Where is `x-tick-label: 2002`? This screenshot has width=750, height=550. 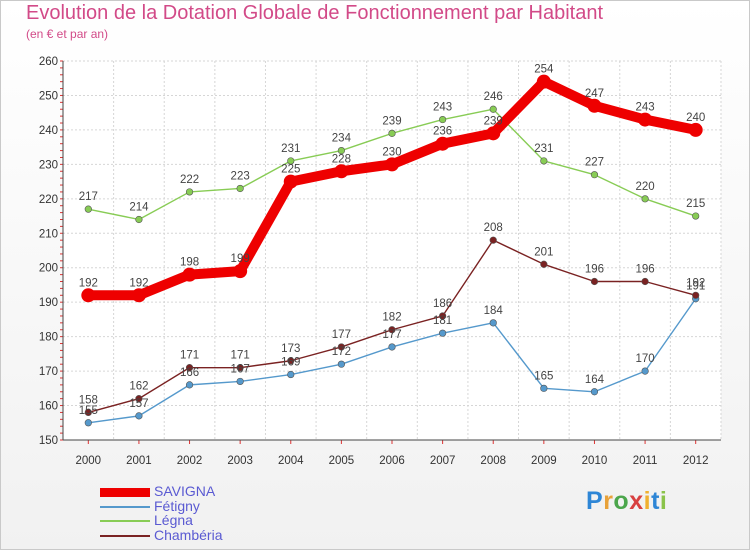
x-tick-label: 2002 is located at coordinates (190, 461).